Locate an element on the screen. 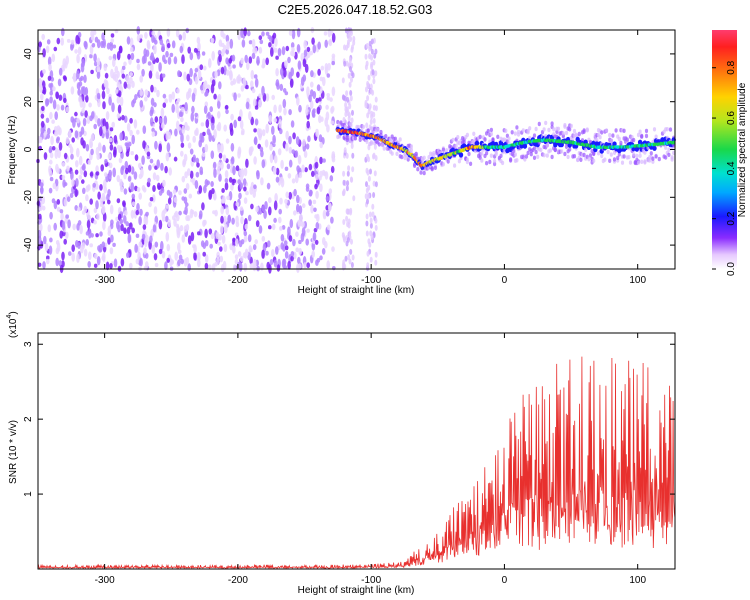 The height and width of the screenshot is (600, 750). spectrogram-x-tick-label: -300 is located at coordinates (105, 280).